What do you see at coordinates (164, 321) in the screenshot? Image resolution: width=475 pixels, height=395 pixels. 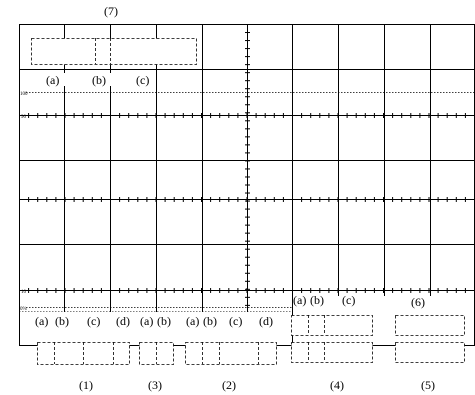 I see `sub3-b: (b)` at bounding box center [164, 321].